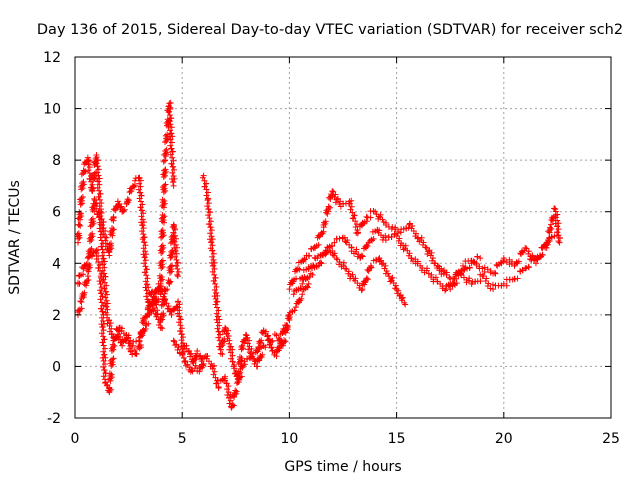 This screenshot has width=640, height=480. Describe the element at coordinates (52, 110) in the screenshot. I see `y-tick-label: 10` at that location.